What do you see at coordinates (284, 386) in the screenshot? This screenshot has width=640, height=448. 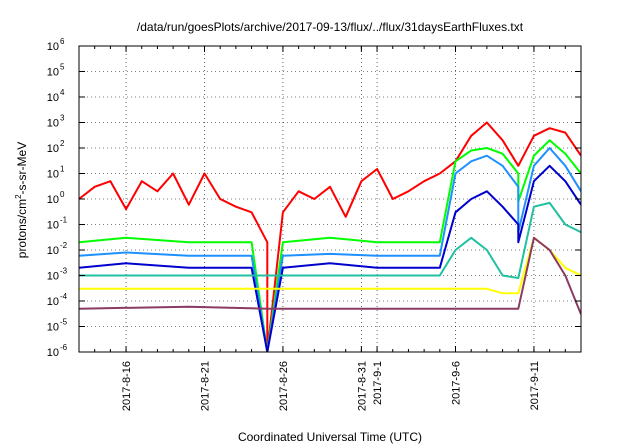 I see `x-tick-label: 2017-8-26` at bounding box center [284, 386].